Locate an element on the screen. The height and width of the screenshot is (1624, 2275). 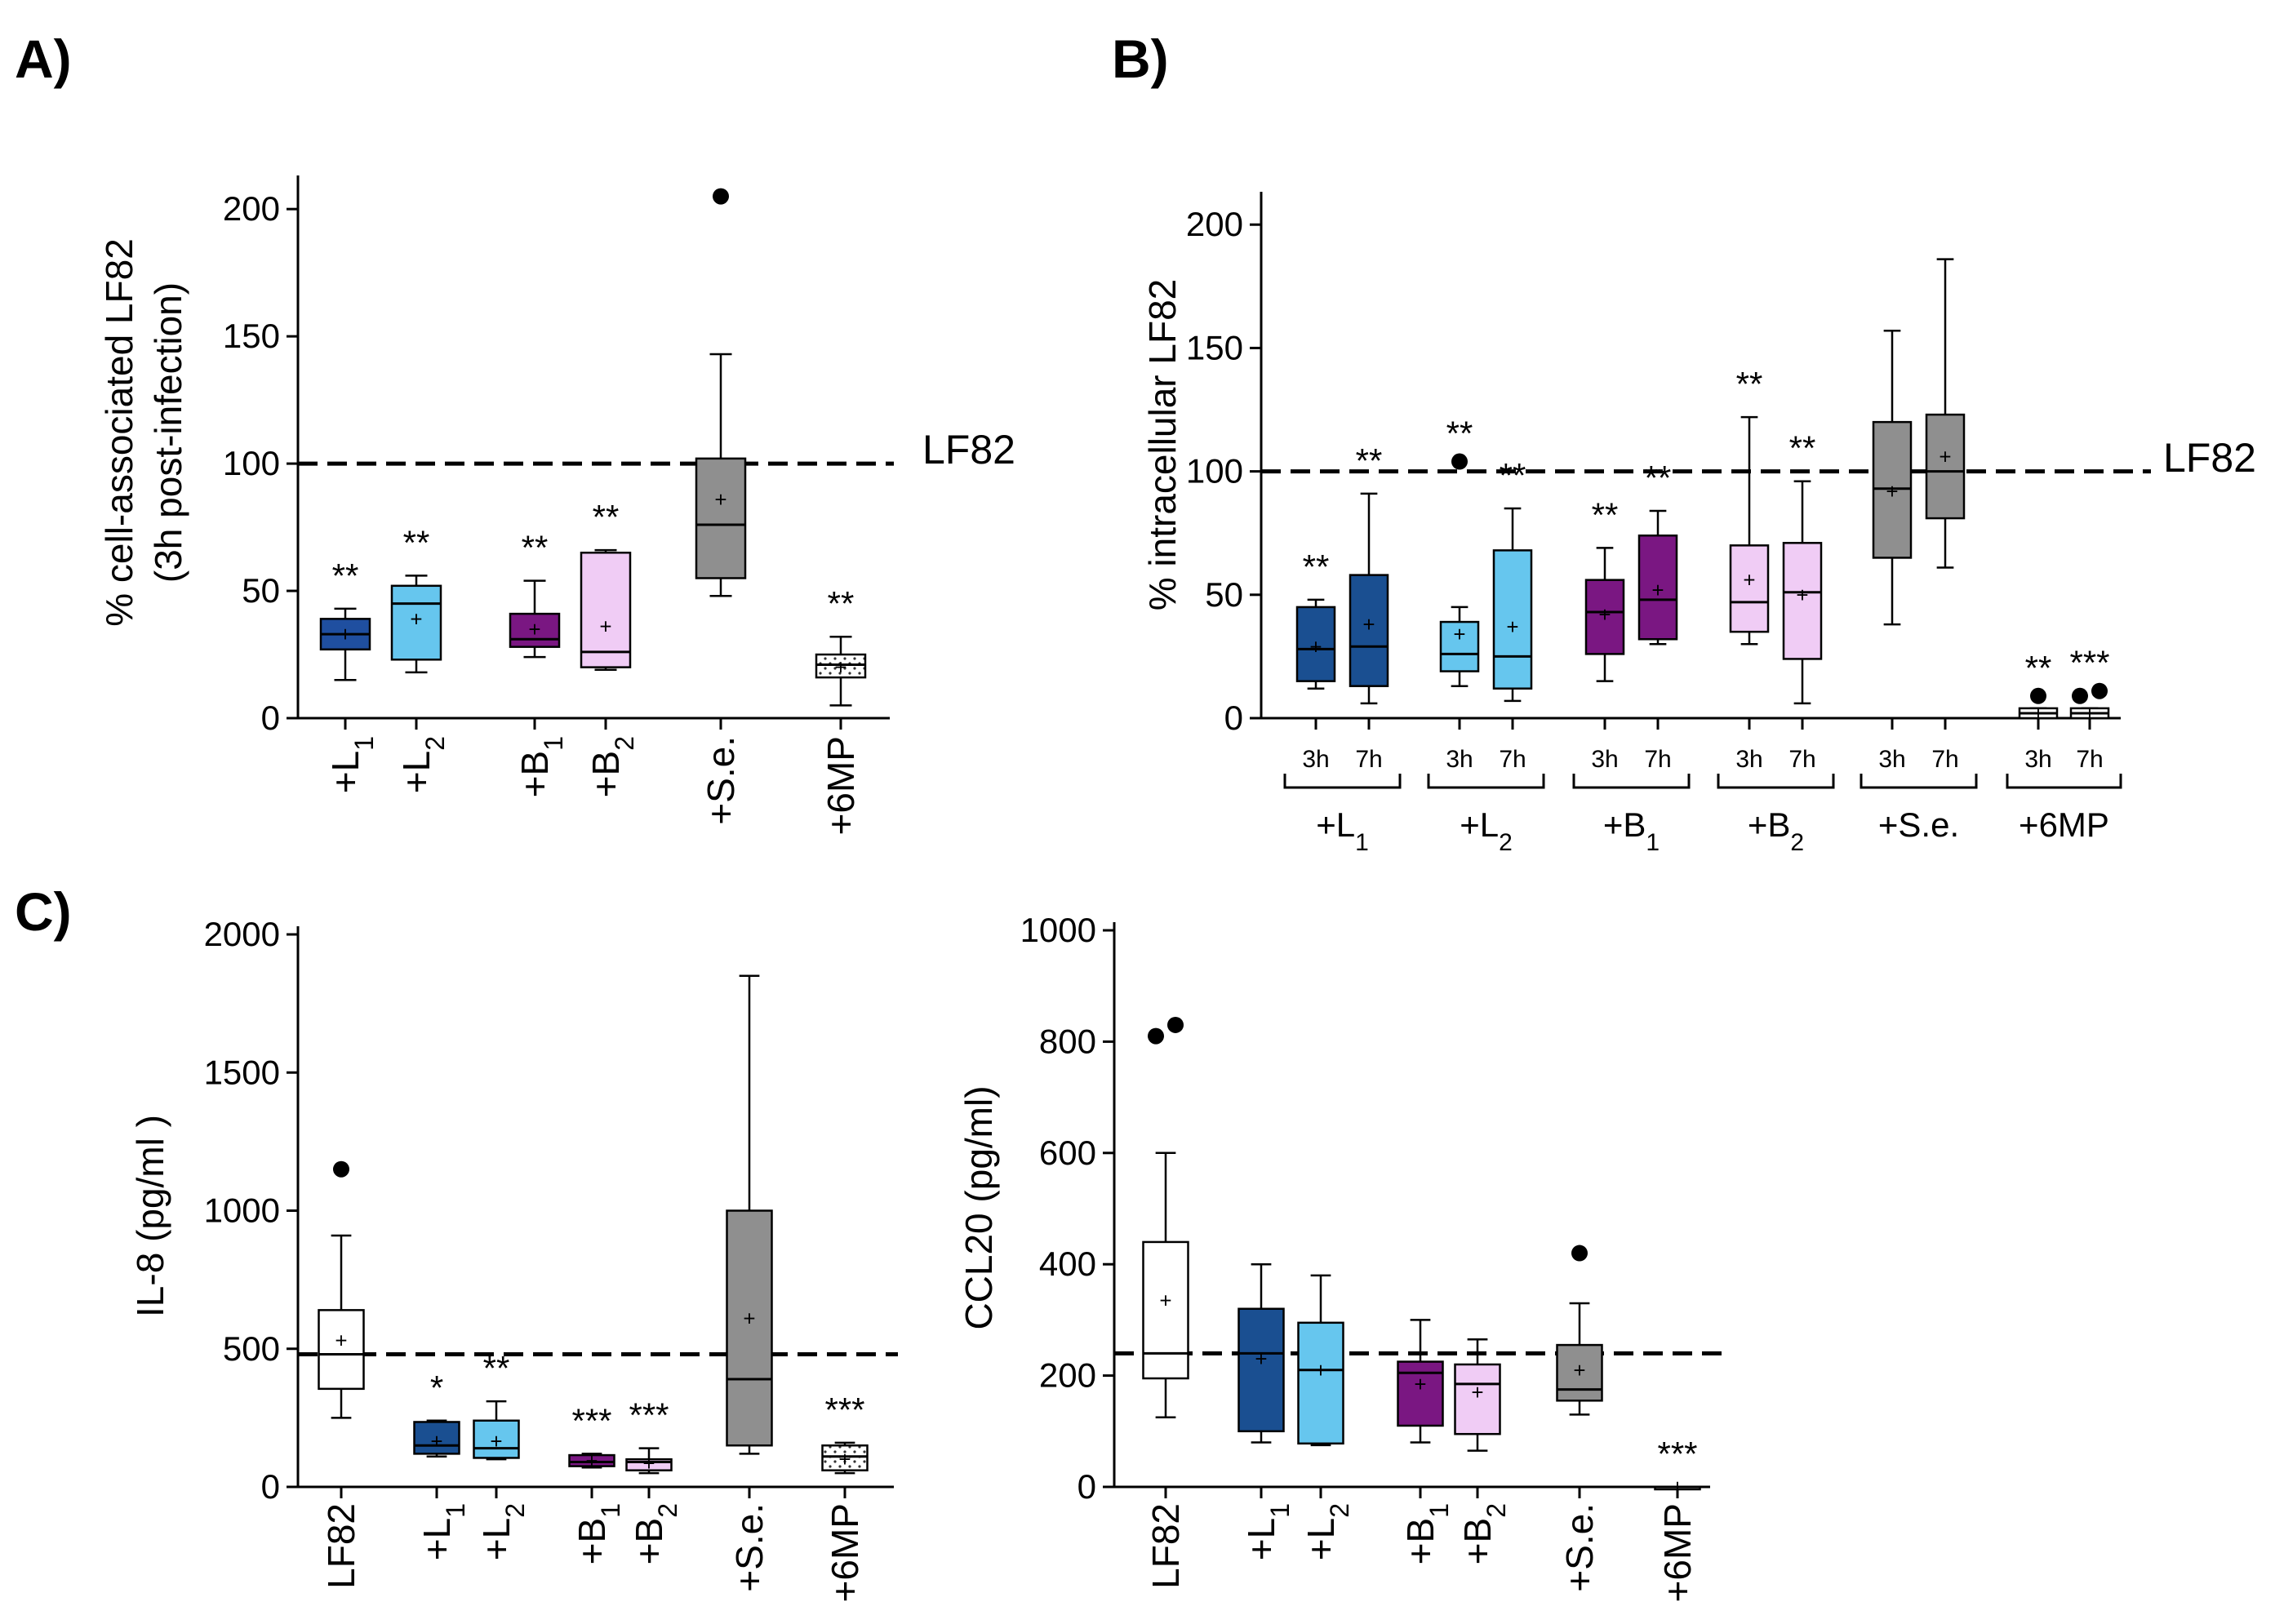
y-tick-label: 600 is located at coordinates (1067, 1153).